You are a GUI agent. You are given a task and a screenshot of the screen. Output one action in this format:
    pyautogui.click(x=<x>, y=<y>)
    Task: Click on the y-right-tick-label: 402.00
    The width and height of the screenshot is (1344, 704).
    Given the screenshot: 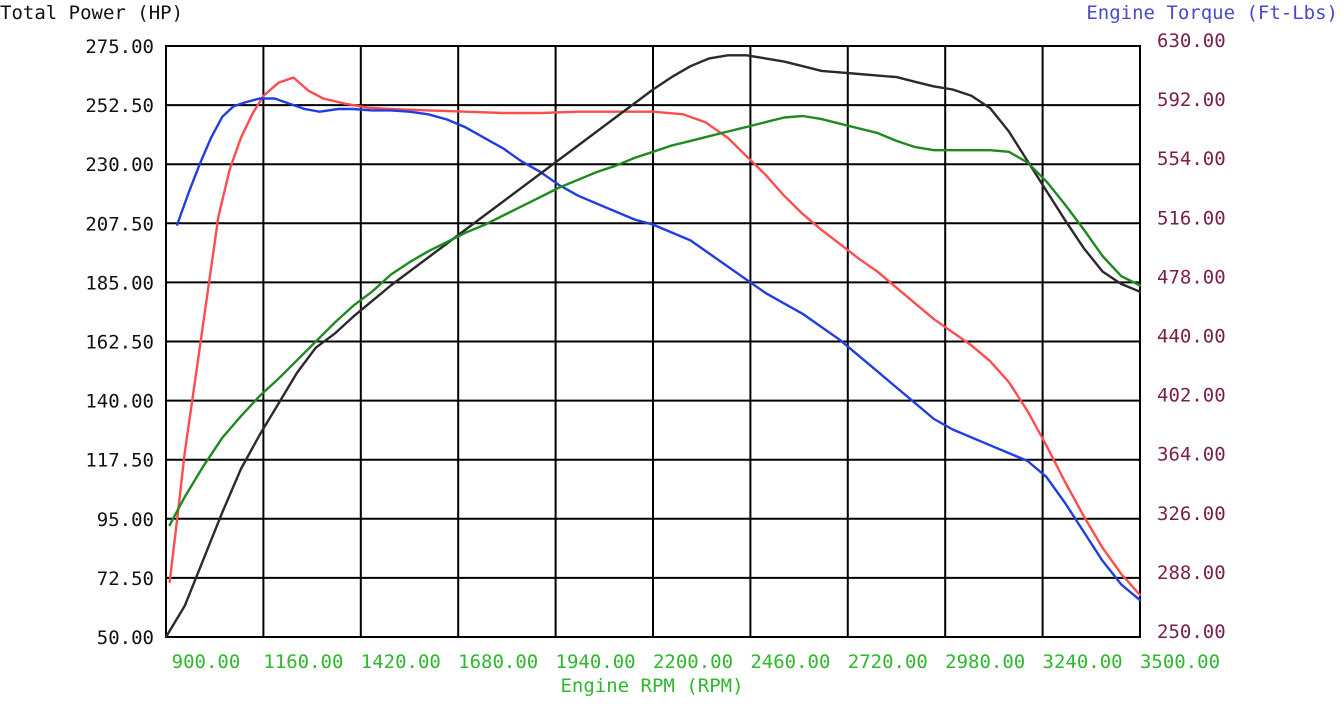 What is the action you would take?
    pyautogui.click(x=1191, y=396)
    